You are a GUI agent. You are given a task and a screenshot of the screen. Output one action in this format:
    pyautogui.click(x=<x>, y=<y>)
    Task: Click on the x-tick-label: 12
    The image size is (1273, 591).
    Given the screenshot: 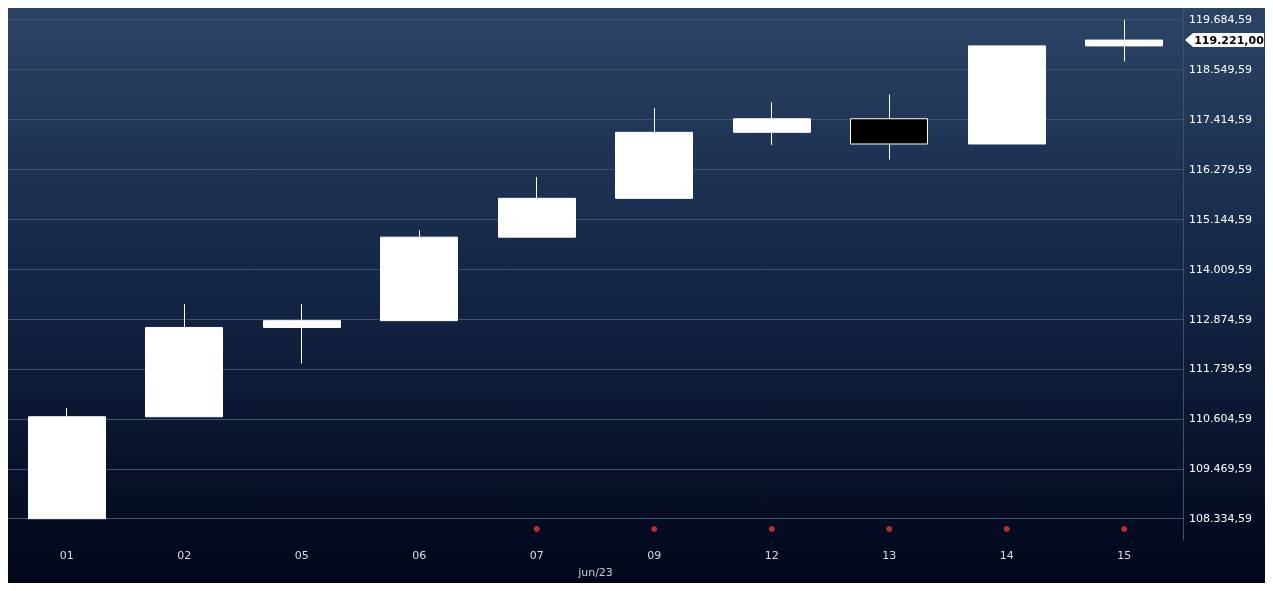 What is the action you would take?
    pyautogui.click(x=771, y=555)
    